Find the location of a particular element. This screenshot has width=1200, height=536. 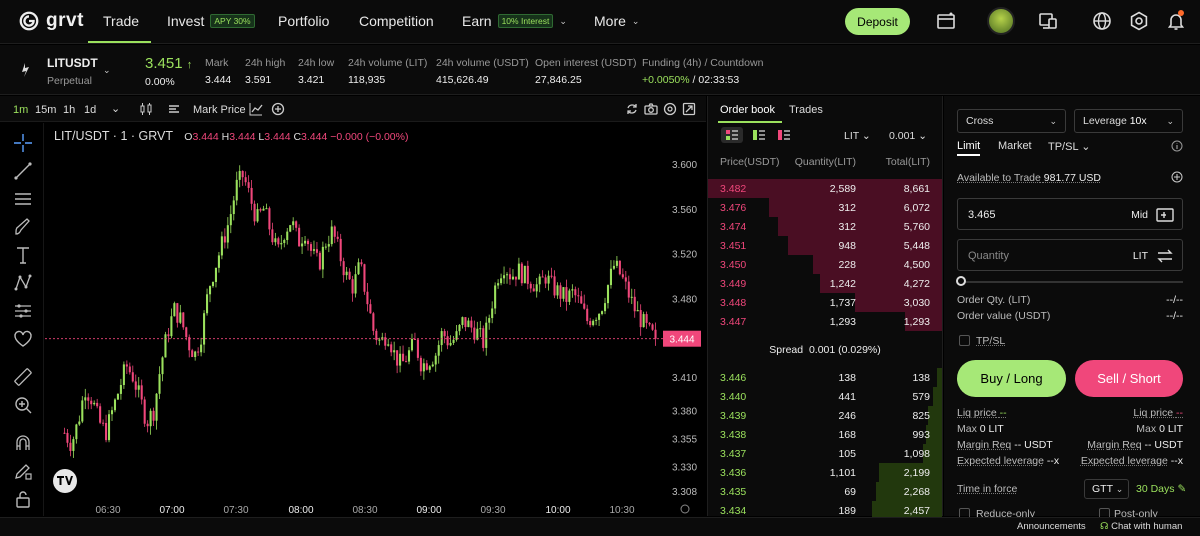

add-funds-icon is located at coordinates (1177, 177).